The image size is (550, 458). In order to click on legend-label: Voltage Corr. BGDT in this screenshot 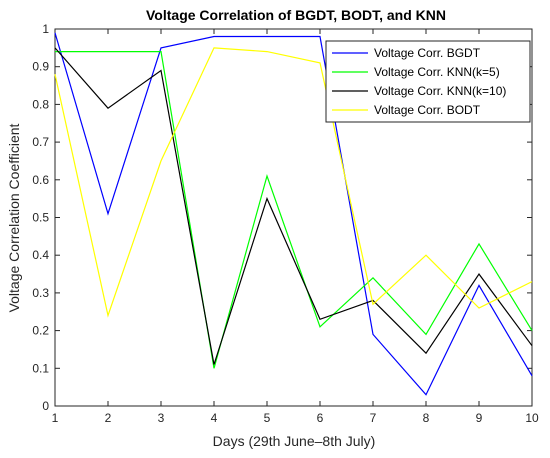, I will do `click(427, 53)`.